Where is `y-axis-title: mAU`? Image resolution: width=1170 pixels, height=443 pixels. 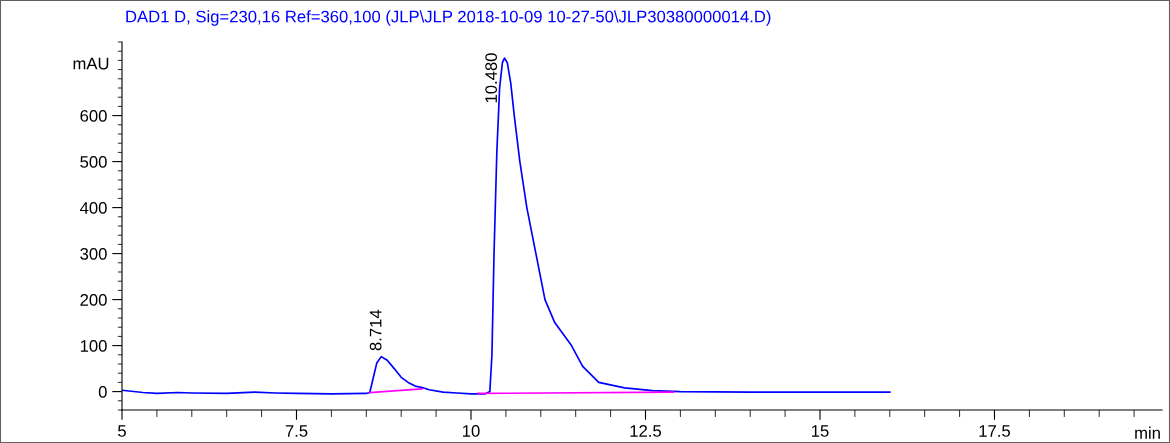
y-axis-title: mAU is located at coordinates (91, 63).